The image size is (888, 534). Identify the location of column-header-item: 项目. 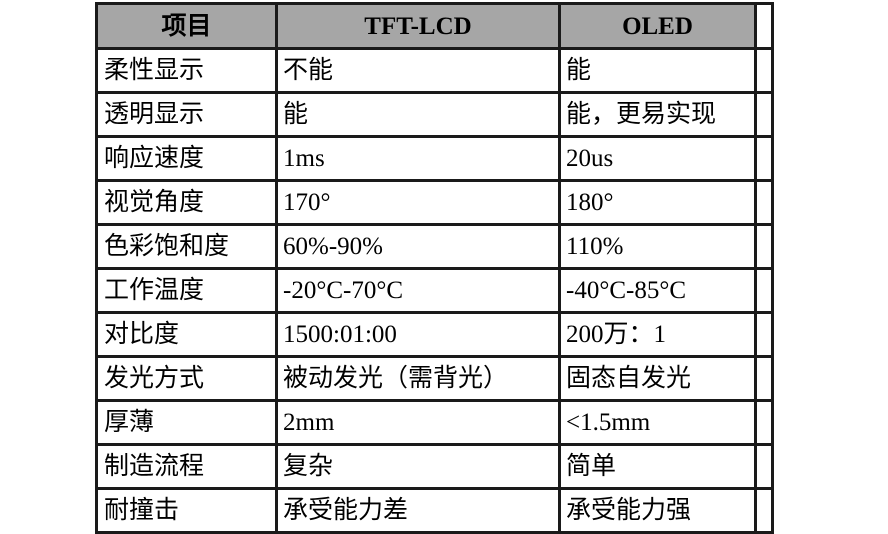
(186, 26).